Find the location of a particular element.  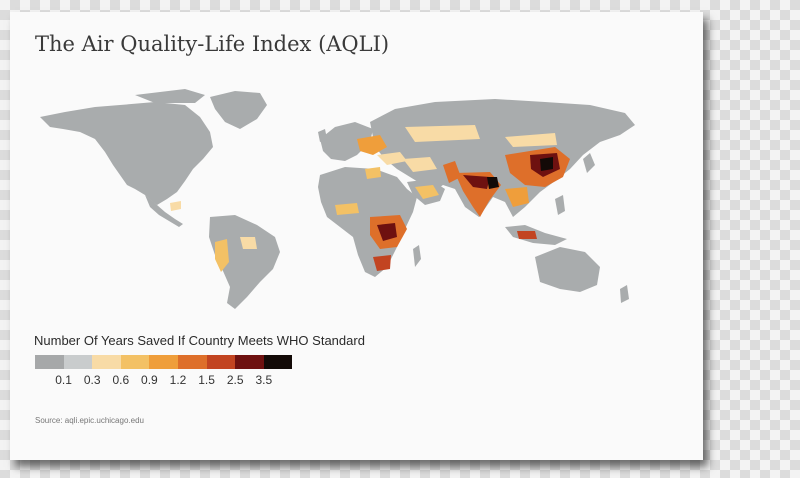

south-america is located at coordinates (244, 262).